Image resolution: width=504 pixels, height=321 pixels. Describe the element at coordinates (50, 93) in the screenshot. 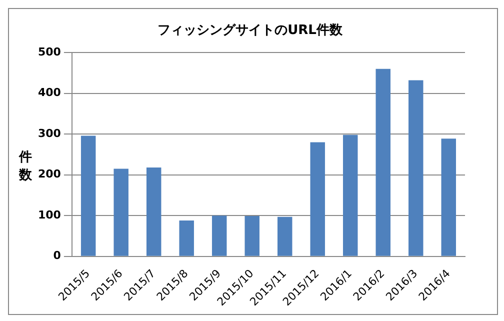

I see `y-tick-label: 400` at that location.